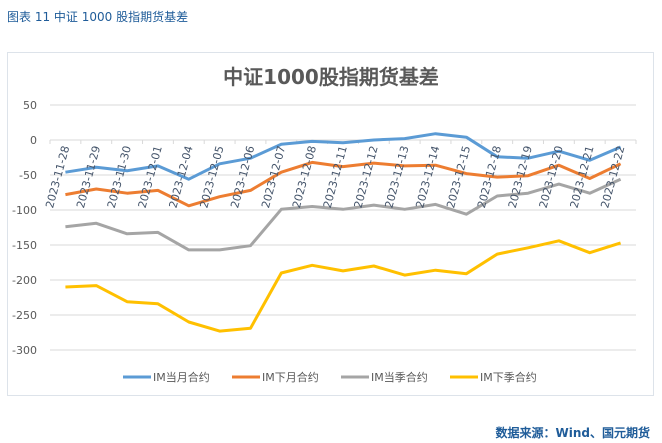 Image resolution: width=662 pixels, height=443 pixels. What do you see at coordinates (33, 140) in the screenshot?
I see `y-tick-label: 0` at bounding box center [33, 140].